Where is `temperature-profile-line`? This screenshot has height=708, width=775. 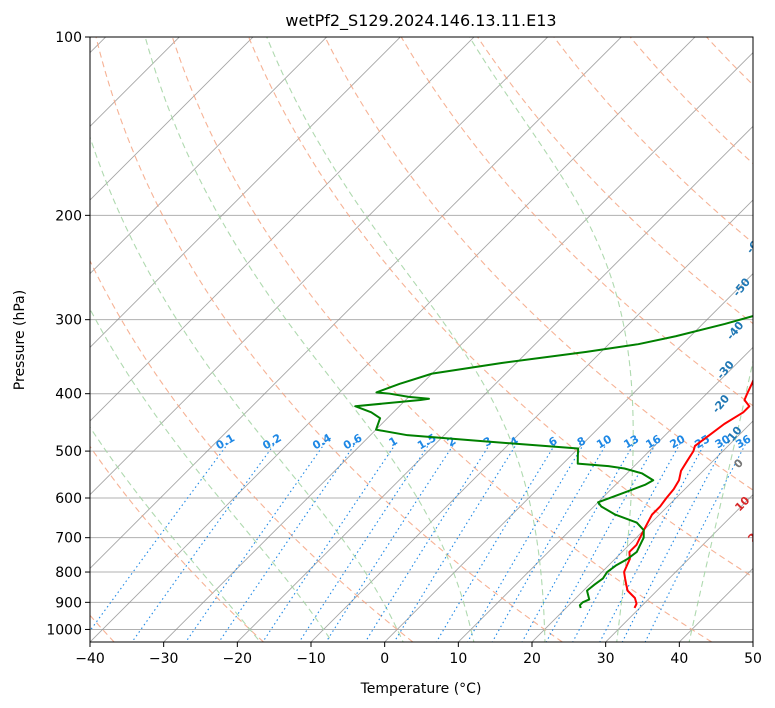 temperature-profile-line is located at coordinates (688, 493).